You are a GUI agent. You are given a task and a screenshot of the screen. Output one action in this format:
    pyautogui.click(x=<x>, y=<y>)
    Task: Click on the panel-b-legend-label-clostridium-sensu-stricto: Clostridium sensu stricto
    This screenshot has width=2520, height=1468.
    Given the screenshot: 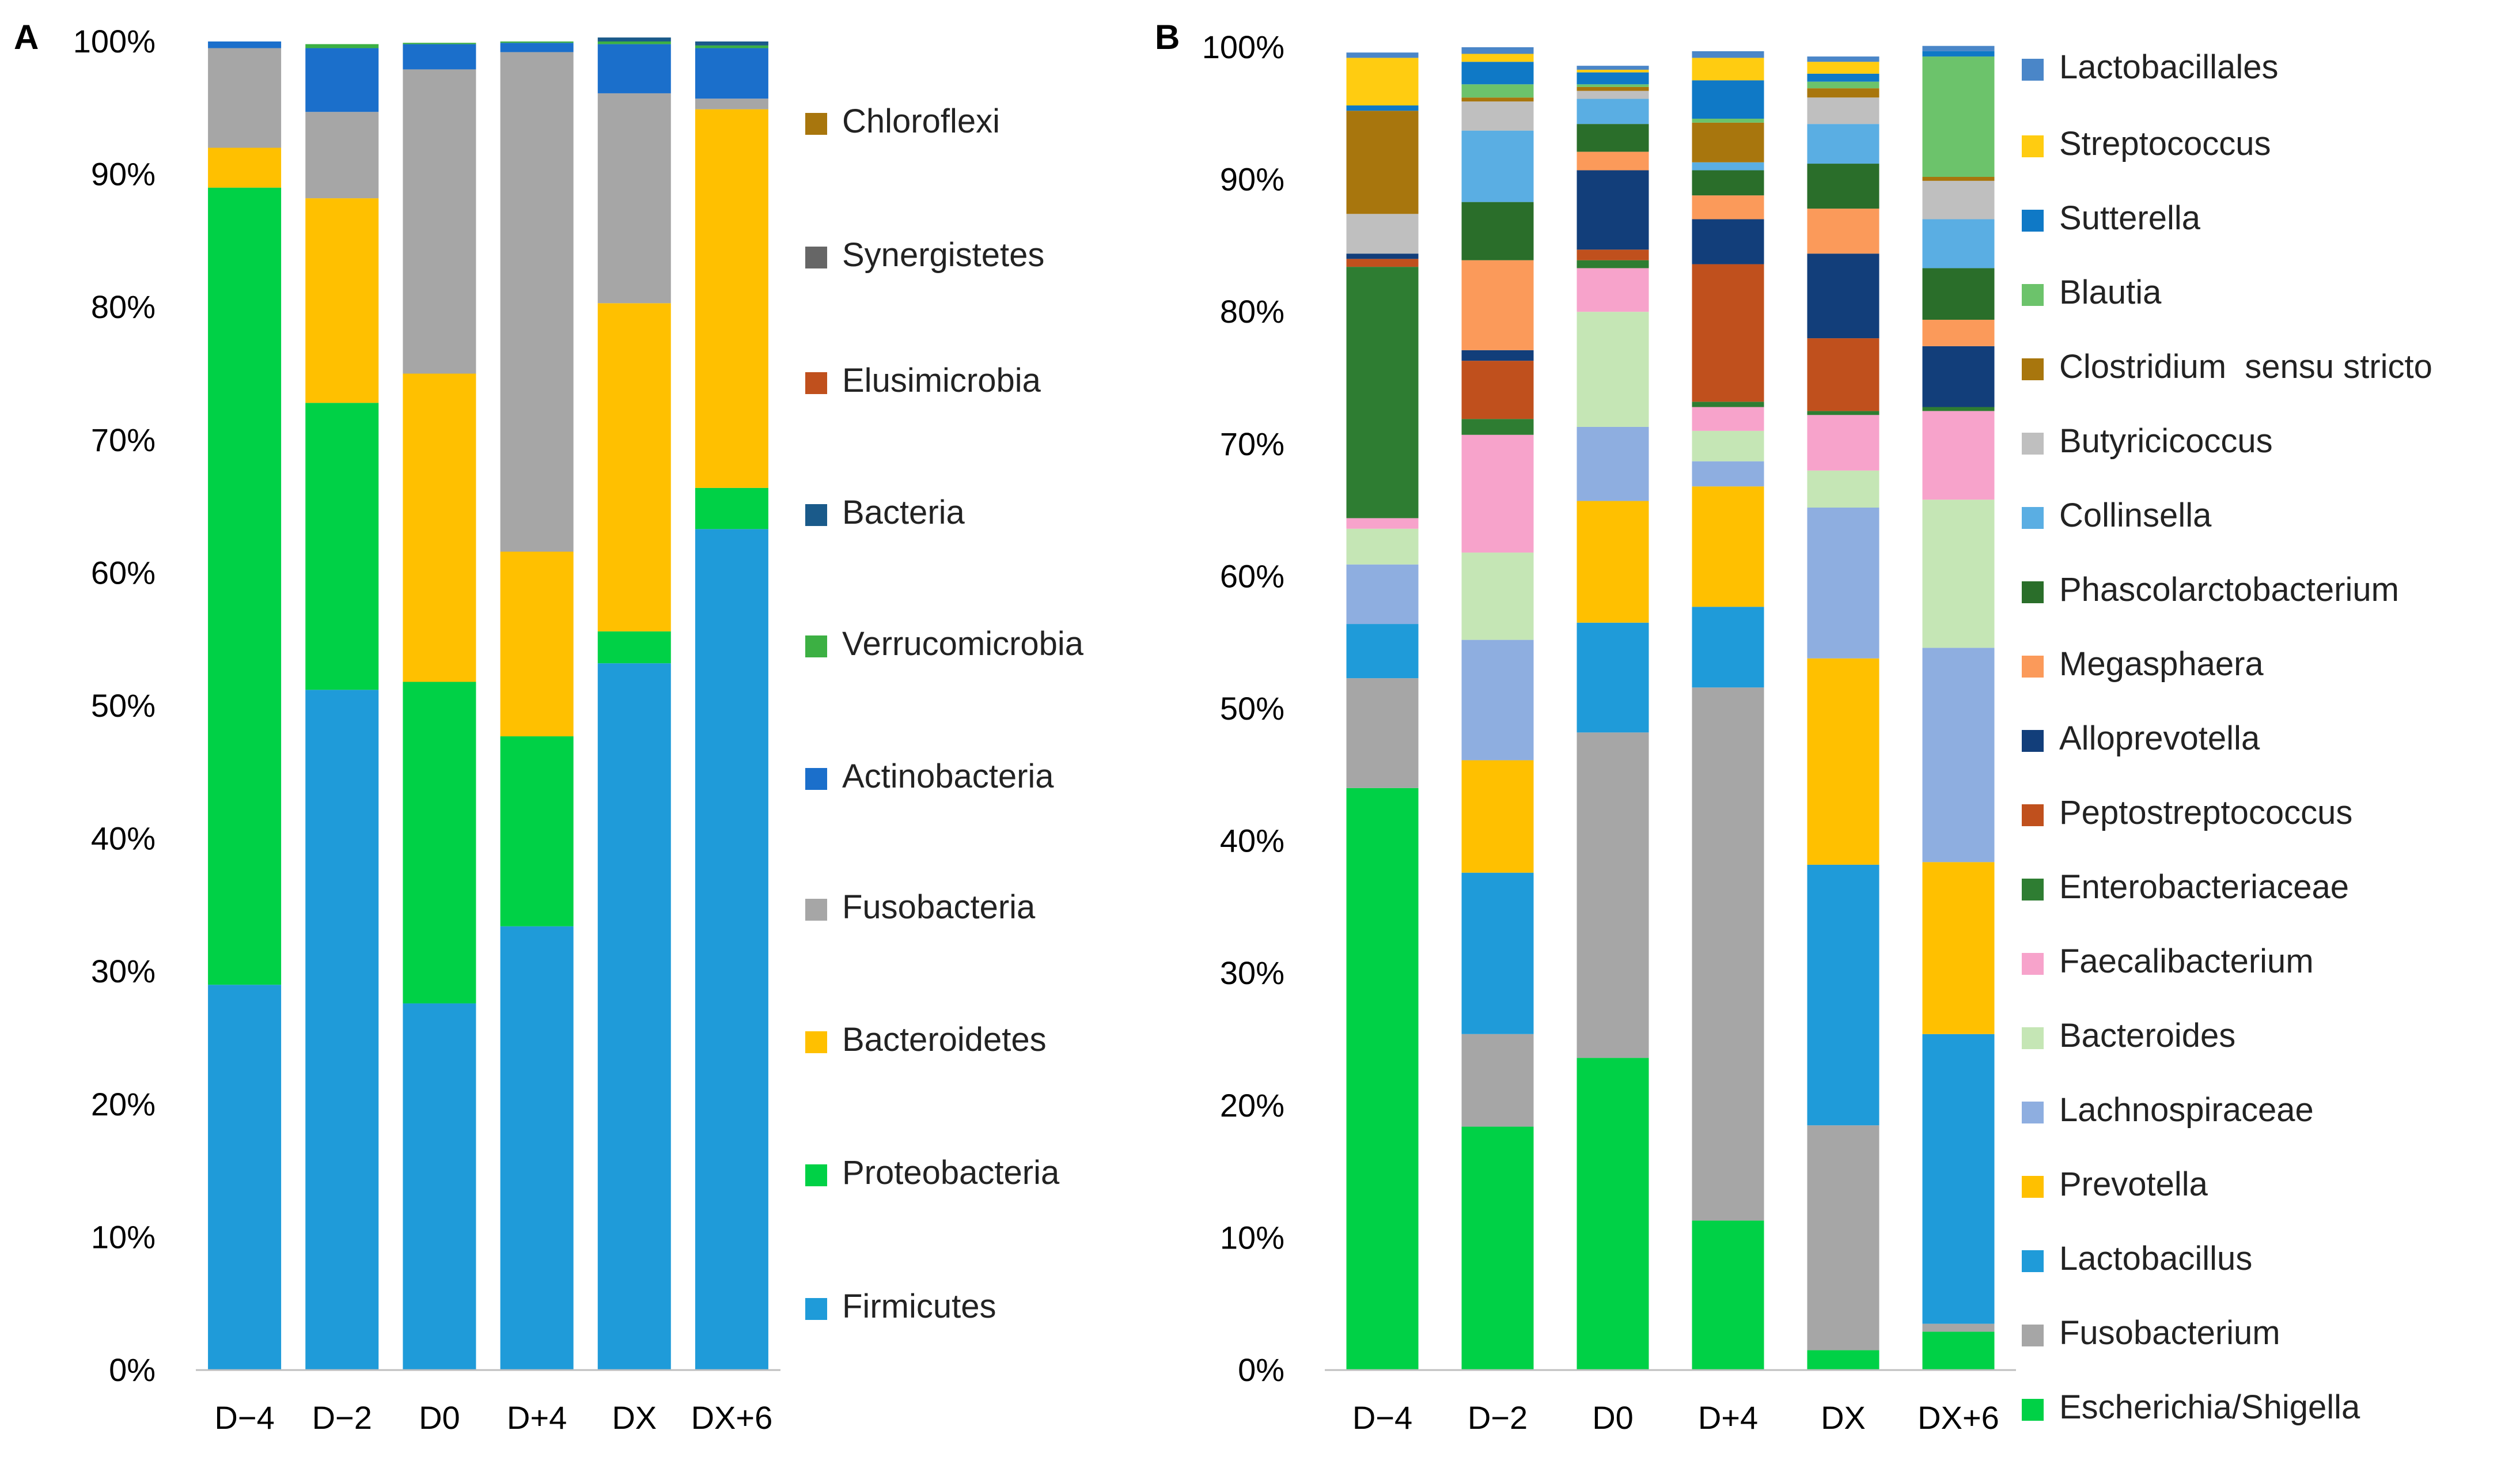 What is the action you would take?
    pyautogui.click(x=2245, y=366)
    